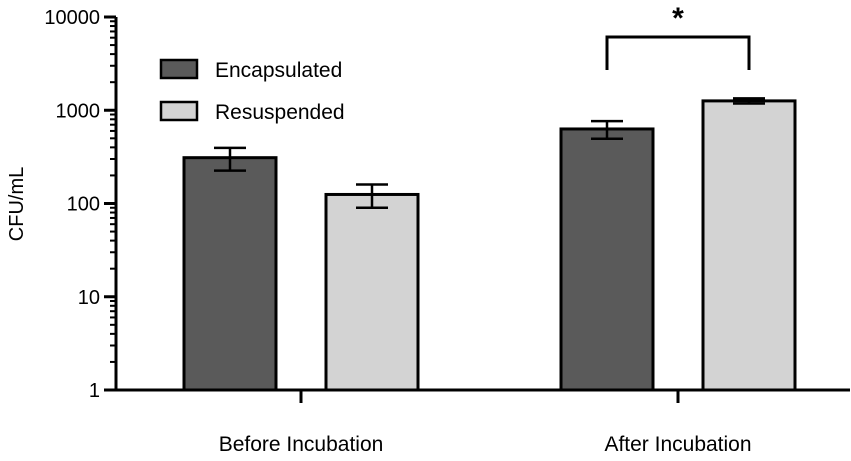 The width and height of the screenshot is (851, 461). What do you see at coordinates (677, 444) in the screenshot?
I see `x-category-label: After Incubation` at bounding box center [677, 444].